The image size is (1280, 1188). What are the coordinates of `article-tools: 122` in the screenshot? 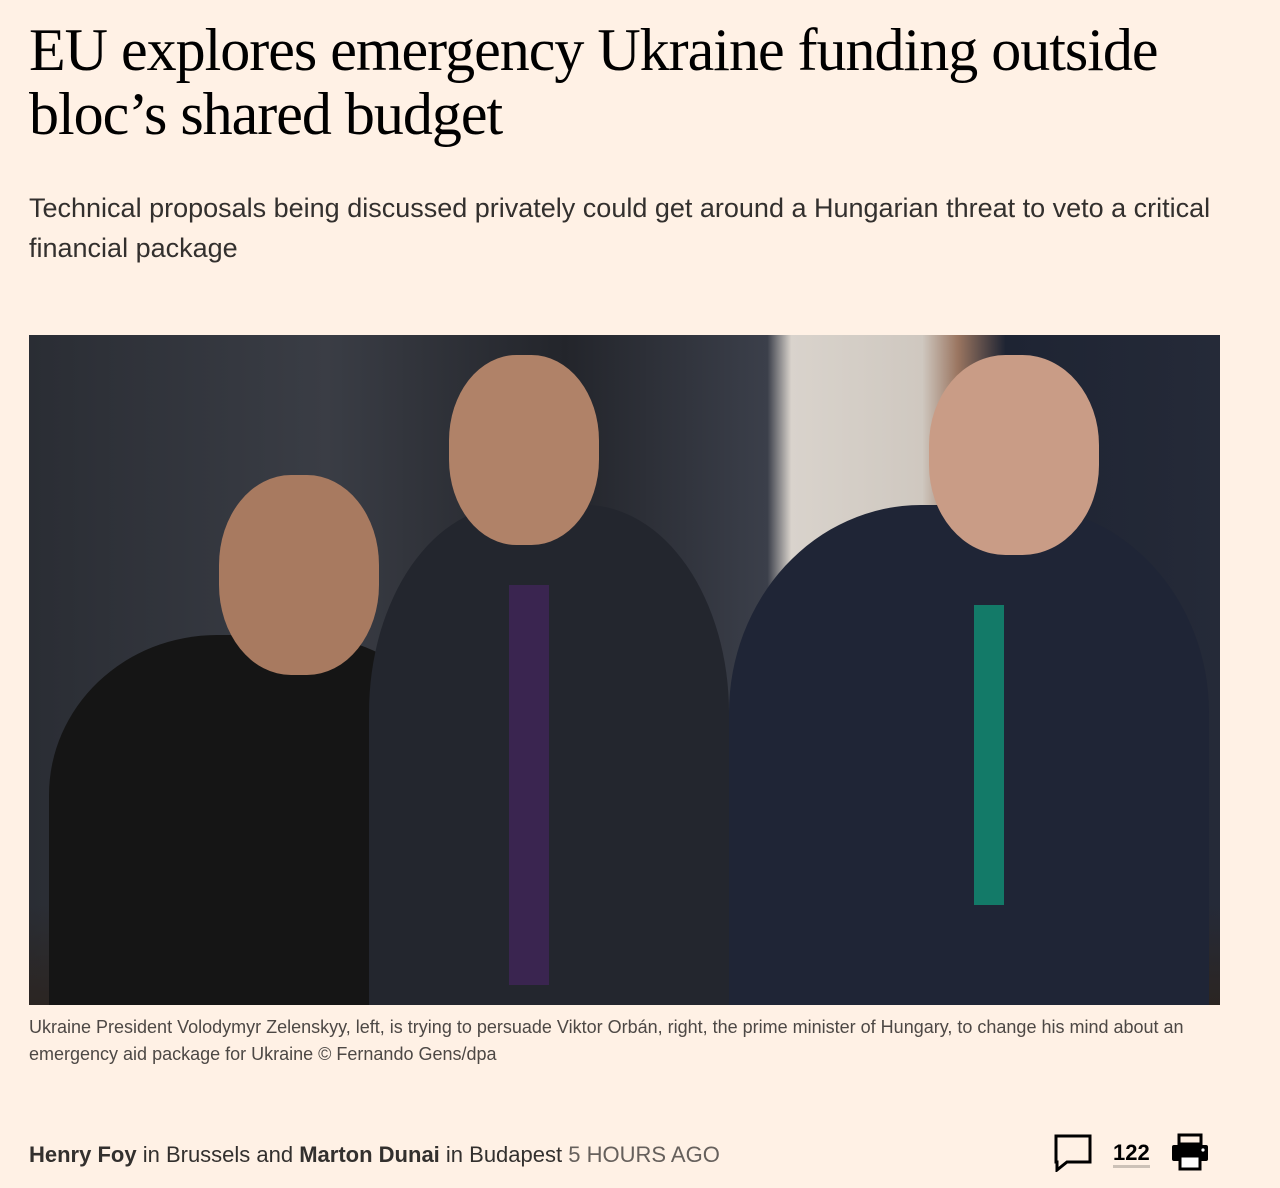 It's located at (1131, 1154).